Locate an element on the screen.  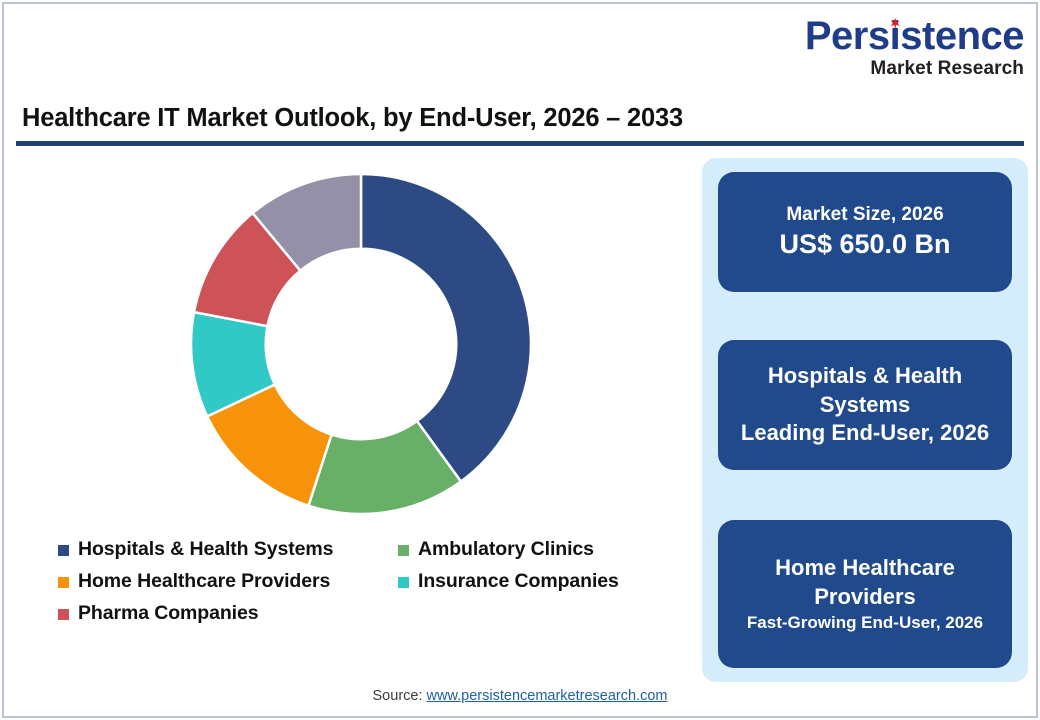
legend-item-label: Insurance Companies is located at coordinates (518, 581).